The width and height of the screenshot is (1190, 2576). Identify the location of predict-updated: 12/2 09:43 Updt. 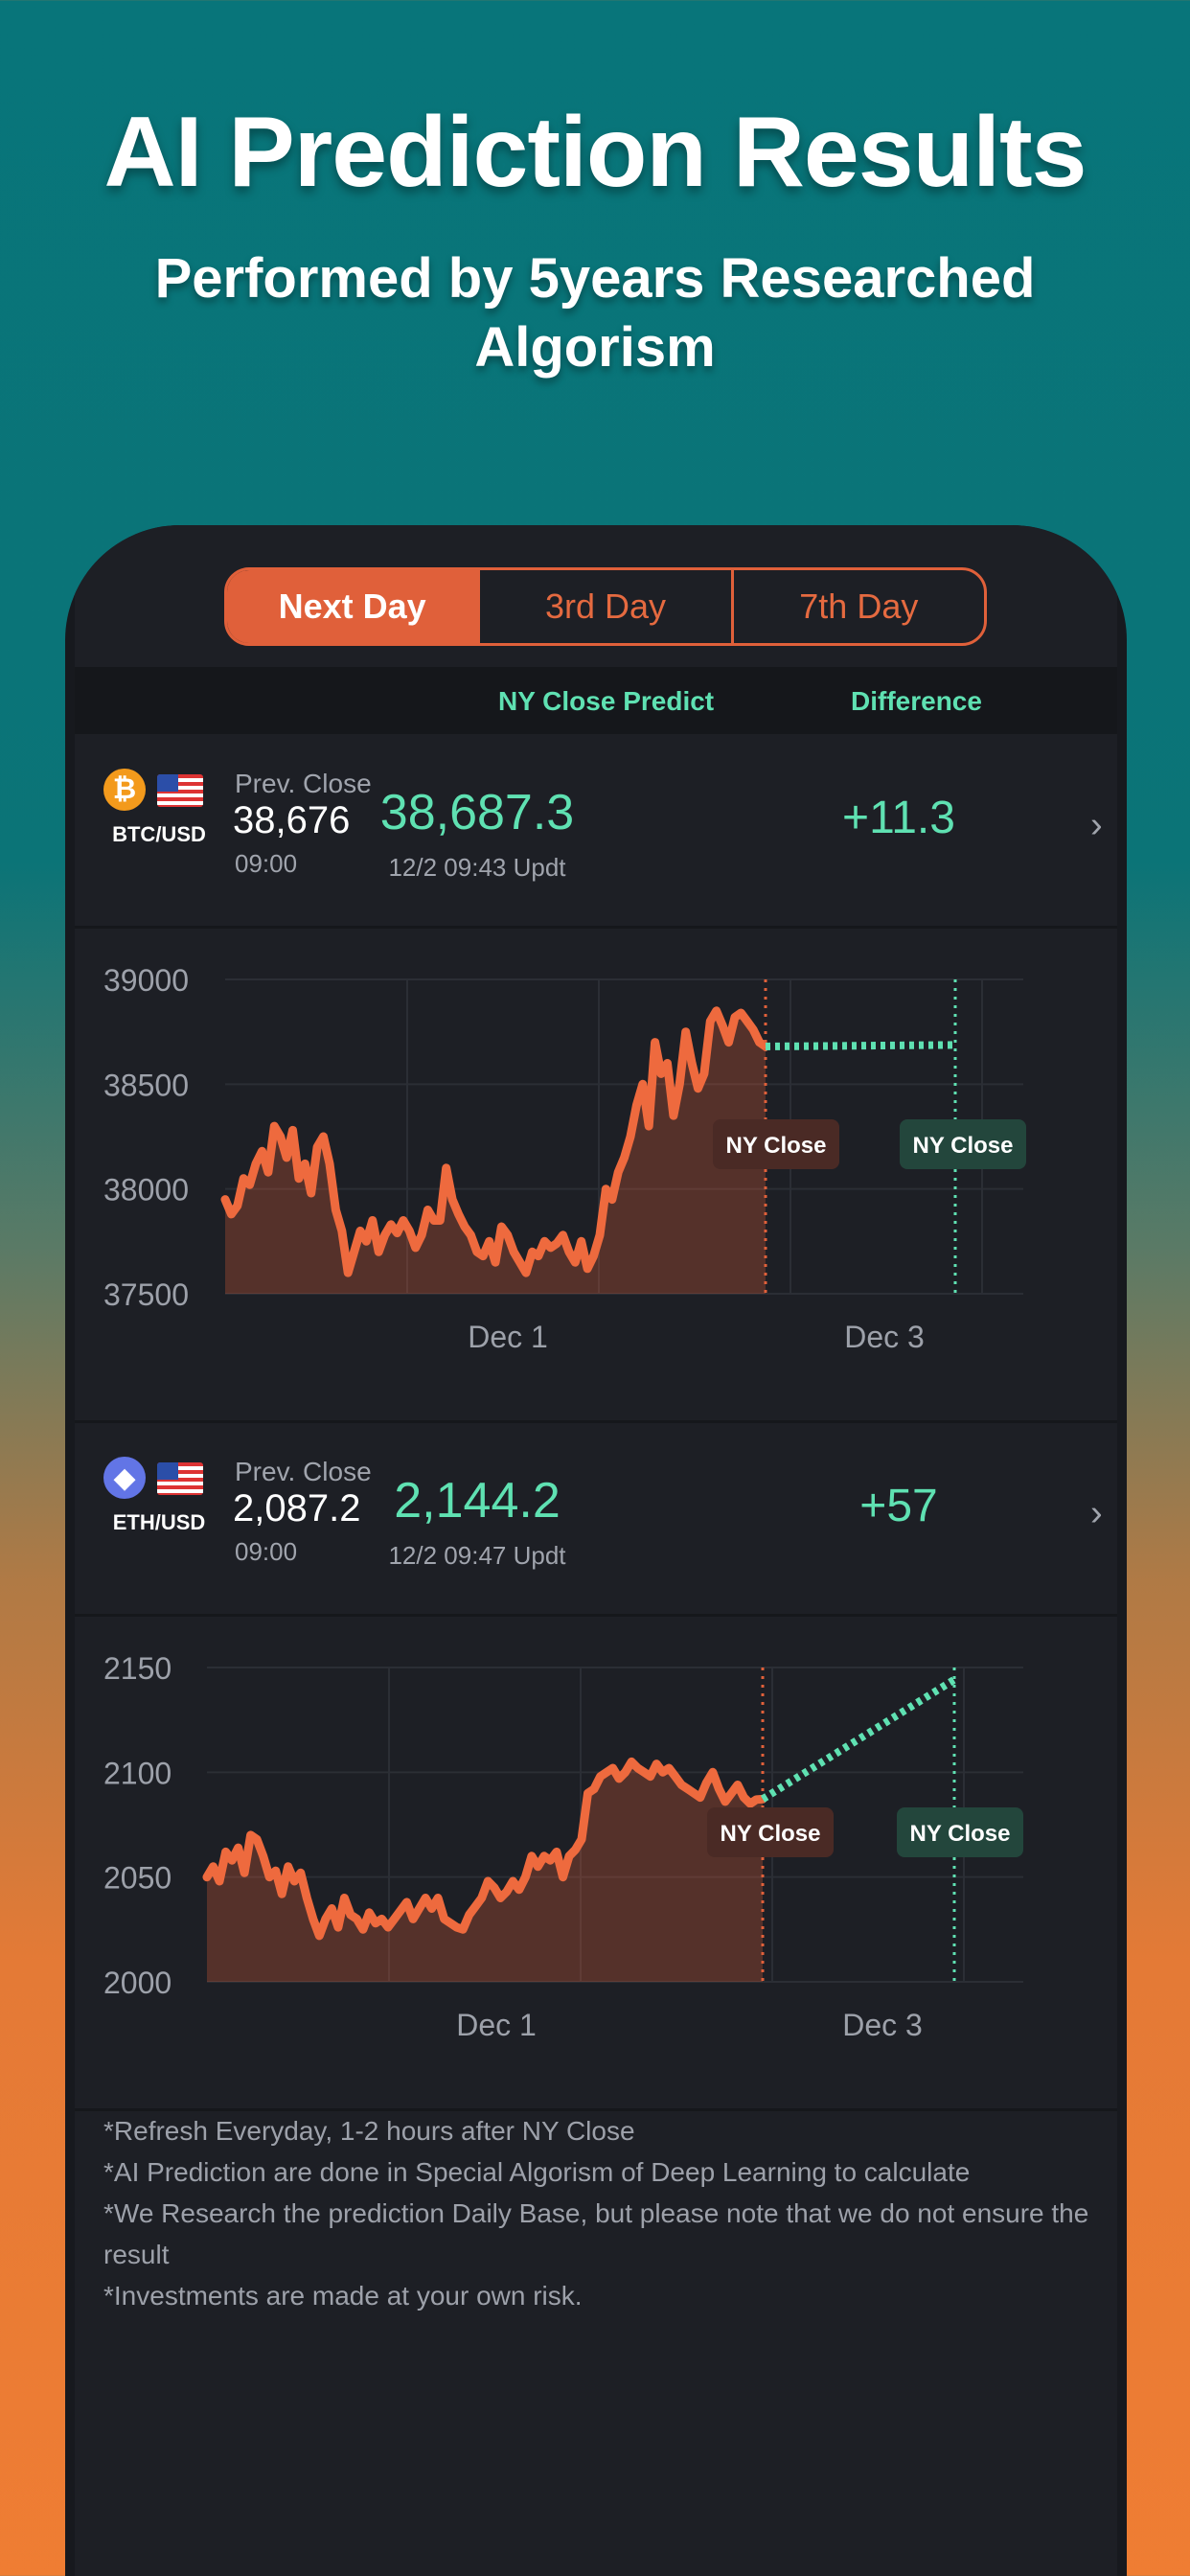
(477, 867).